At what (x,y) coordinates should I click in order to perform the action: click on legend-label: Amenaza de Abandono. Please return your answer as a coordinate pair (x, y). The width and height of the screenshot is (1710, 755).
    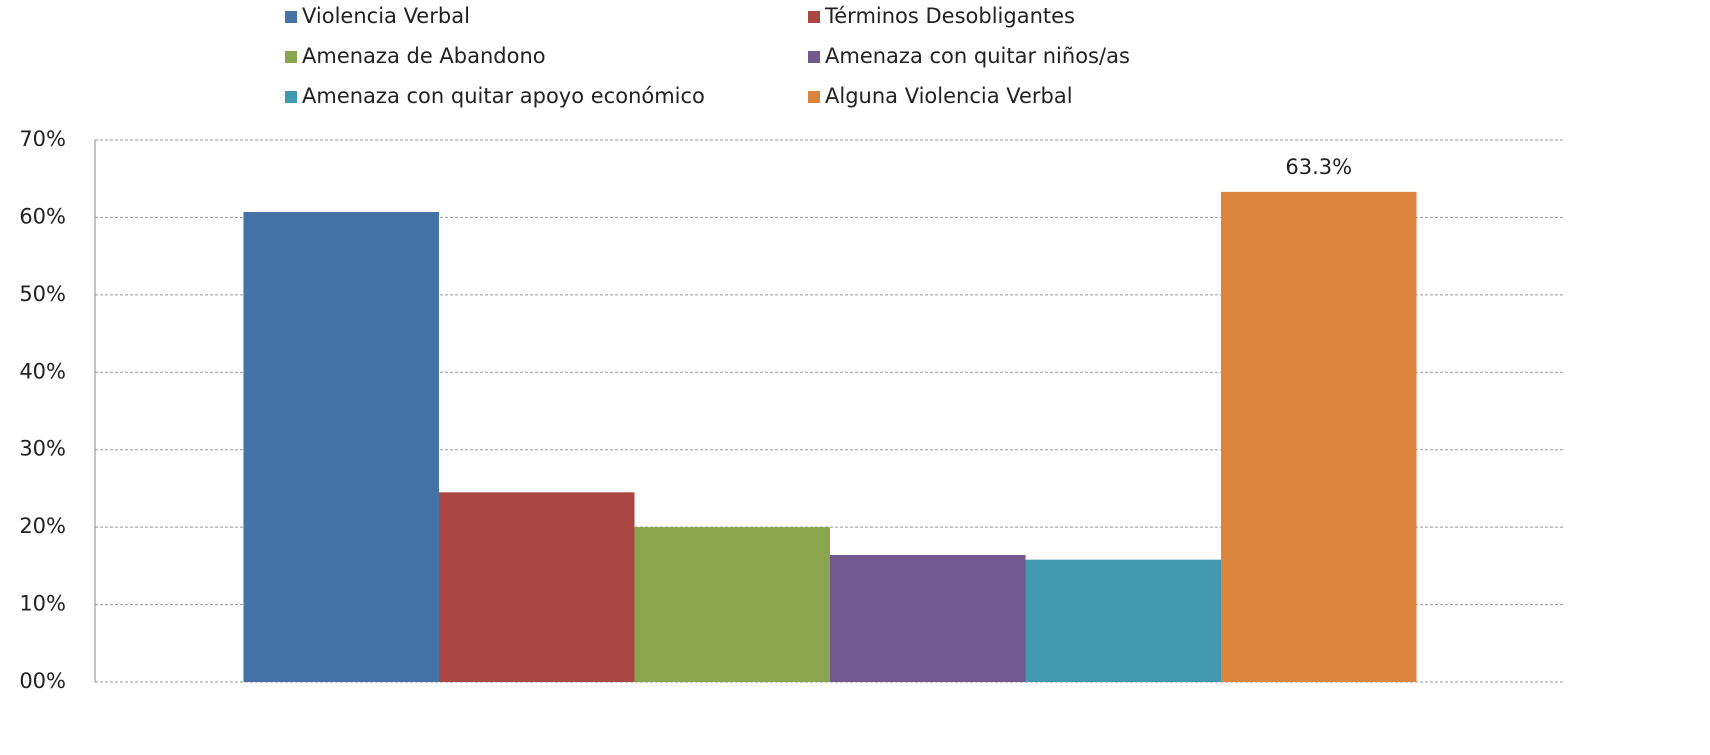
    Looking at the image, I should click on (424, 56).